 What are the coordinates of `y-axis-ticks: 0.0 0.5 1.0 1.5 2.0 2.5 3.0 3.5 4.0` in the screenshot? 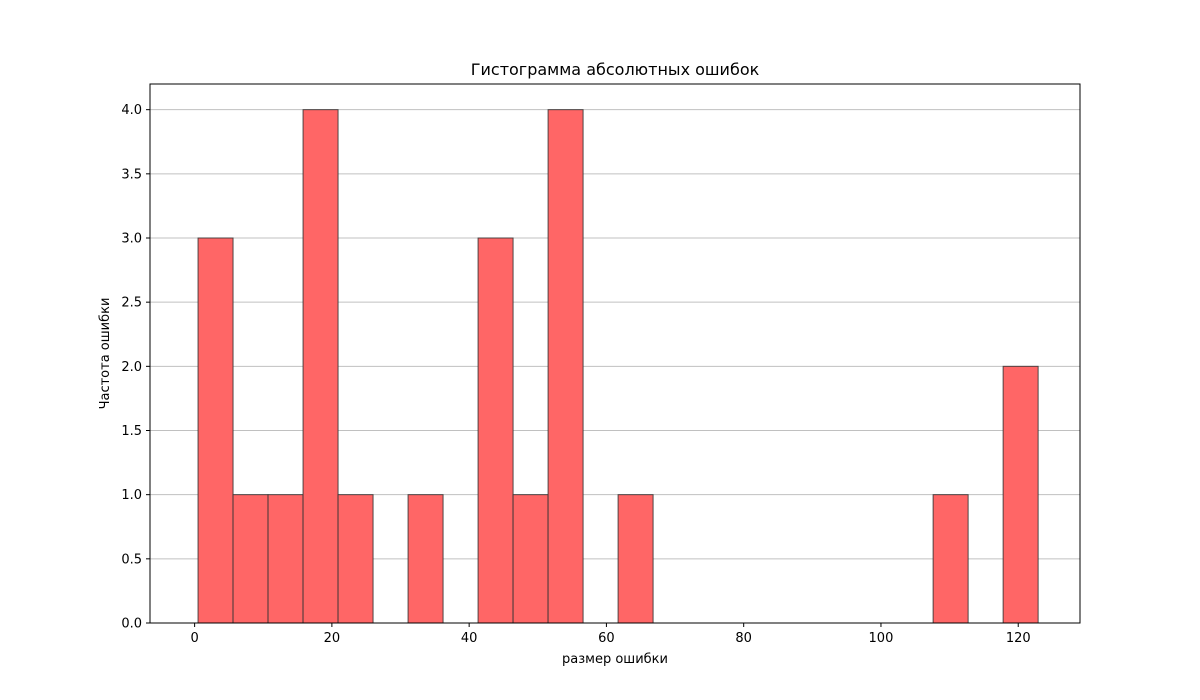 It's located at (135, 367).